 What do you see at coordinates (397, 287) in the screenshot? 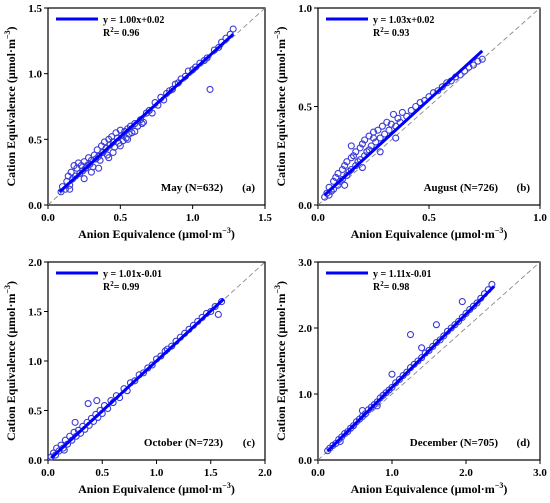
I see `r-squared-value: = 0.98` at bounding box center [397, 287].